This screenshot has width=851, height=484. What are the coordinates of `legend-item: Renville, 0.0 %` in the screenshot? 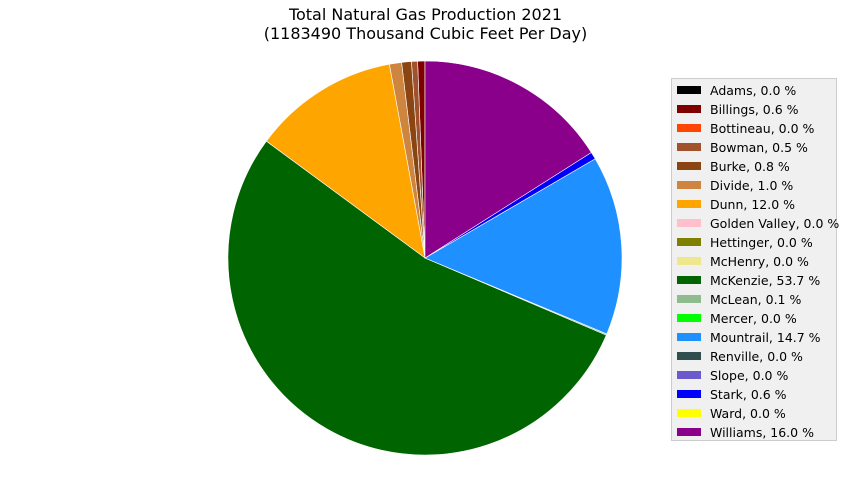 It's located at (754, 356).